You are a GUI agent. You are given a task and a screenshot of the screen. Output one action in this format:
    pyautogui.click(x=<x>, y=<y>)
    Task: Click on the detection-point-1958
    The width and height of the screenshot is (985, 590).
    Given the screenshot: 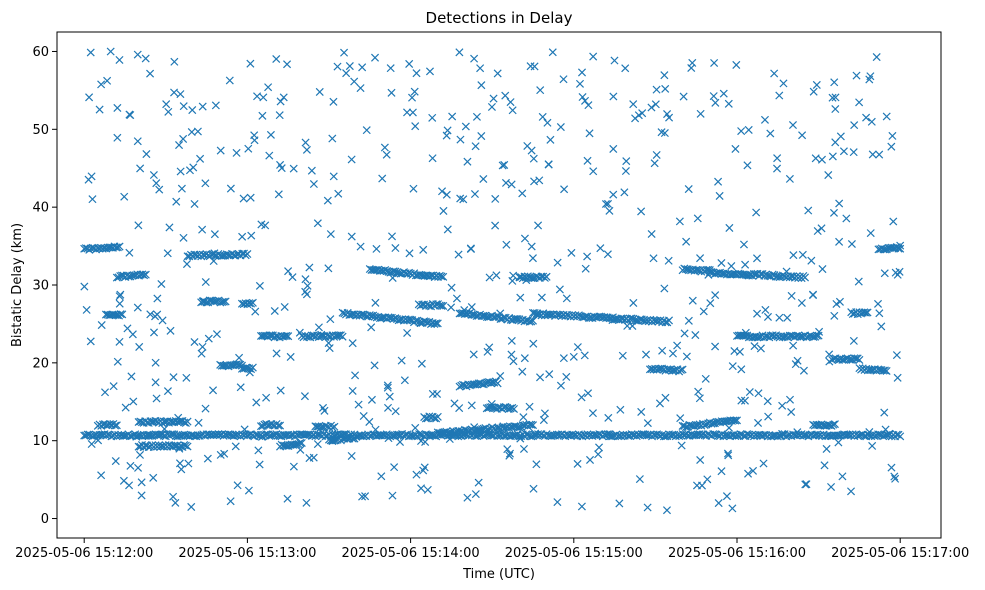 What is the action you would take?
    pyautogui.click(x=732, y=508)
    